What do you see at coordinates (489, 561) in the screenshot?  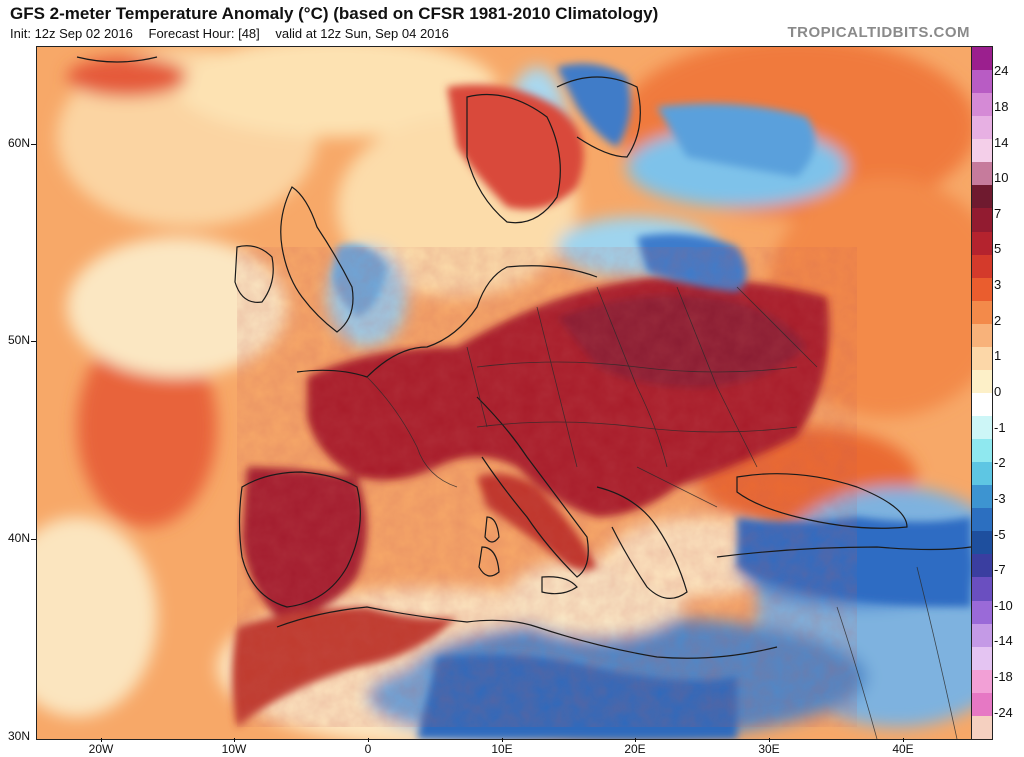 I see `sardinia-coast` at bounding box center [489, 561].